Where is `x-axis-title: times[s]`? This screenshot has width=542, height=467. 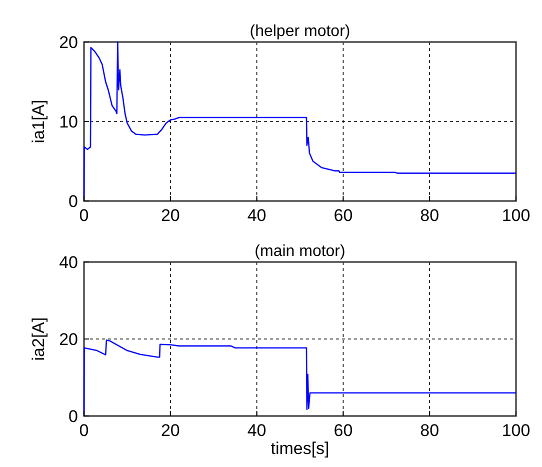 x-axis-title: times[s] is located at coordinates (300, 448).